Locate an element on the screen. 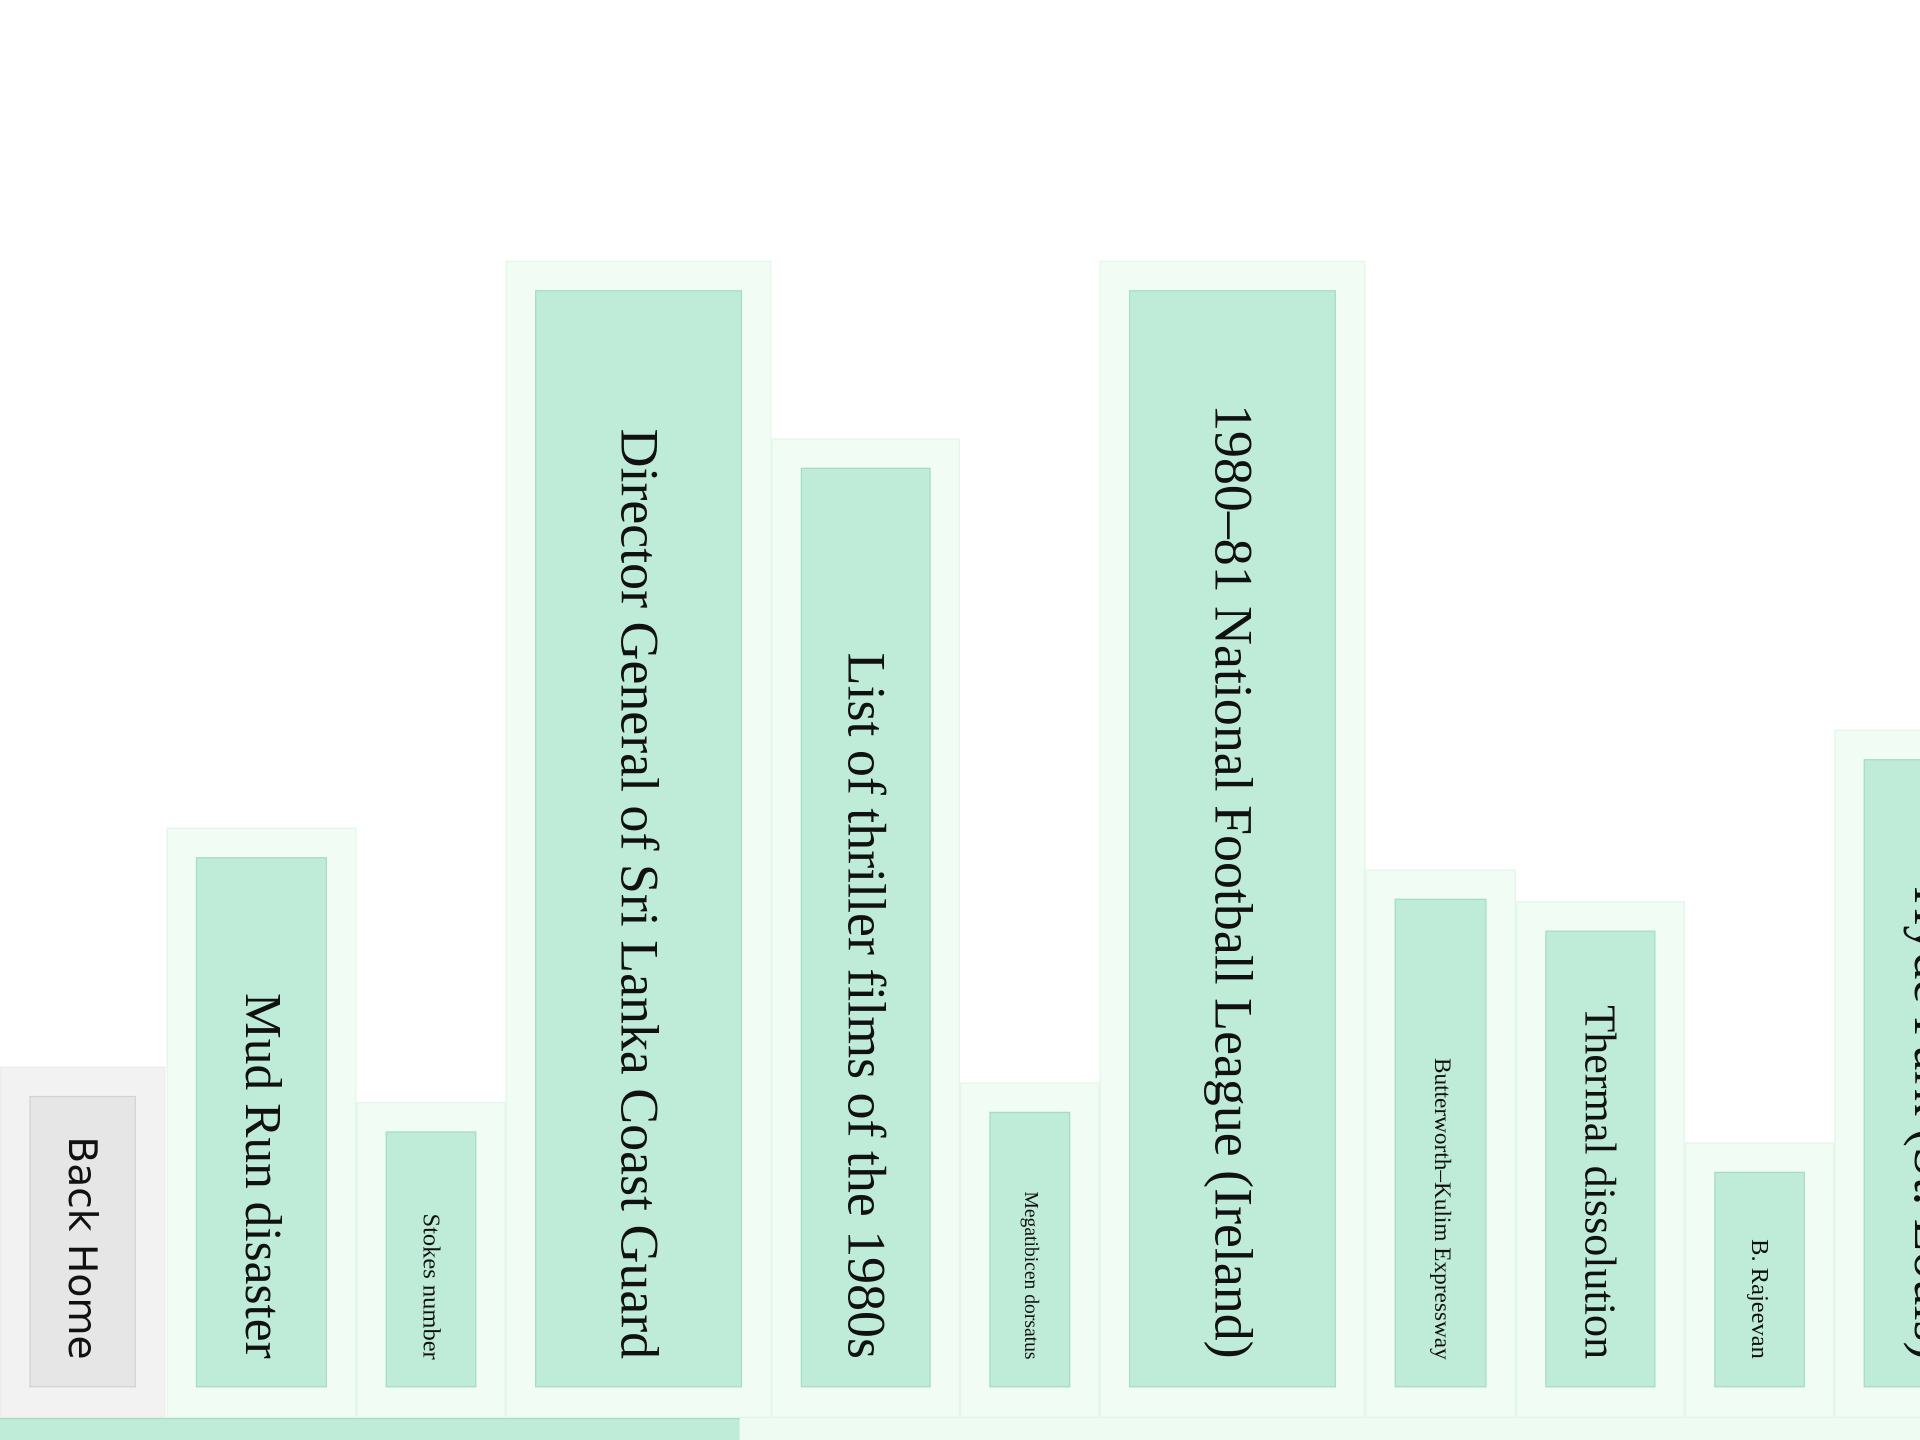 This screenshot has height=1440, width=1920. back-button-label: Back Home is located at coordinates (82, 1247).